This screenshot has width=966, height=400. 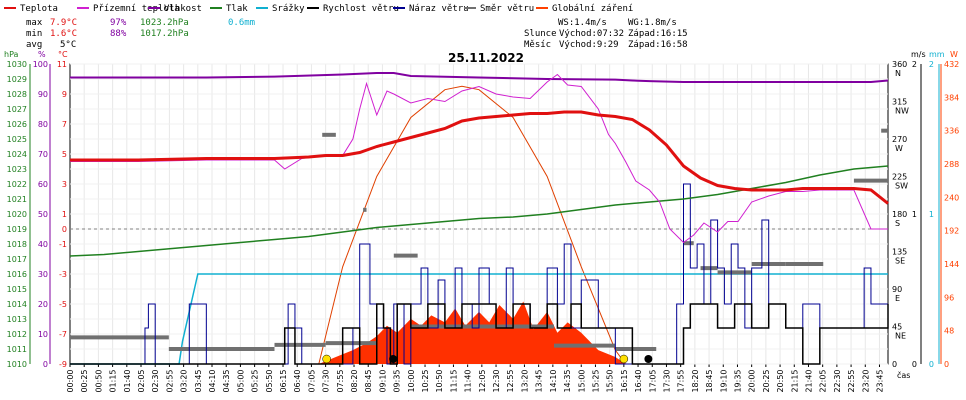 I want to click on x-tick-label: 14:10, so click(x=553, y=380).